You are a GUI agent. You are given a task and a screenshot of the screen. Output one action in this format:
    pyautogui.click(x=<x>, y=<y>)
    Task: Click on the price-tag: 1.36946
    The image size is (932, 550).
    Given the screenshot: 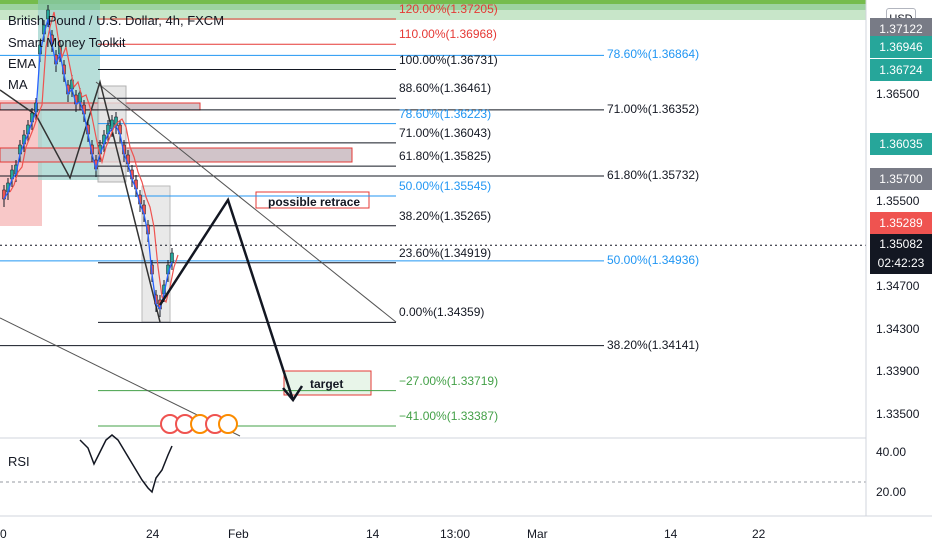 What is the action you would take?
    pyautogui.click(x=901, y=46)
    